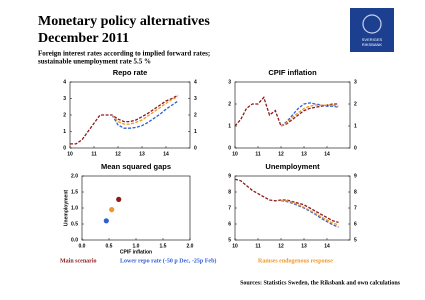  Describe the element at coordinates (83, 38) in the screenshot. I see `title: December 2011` at that location.